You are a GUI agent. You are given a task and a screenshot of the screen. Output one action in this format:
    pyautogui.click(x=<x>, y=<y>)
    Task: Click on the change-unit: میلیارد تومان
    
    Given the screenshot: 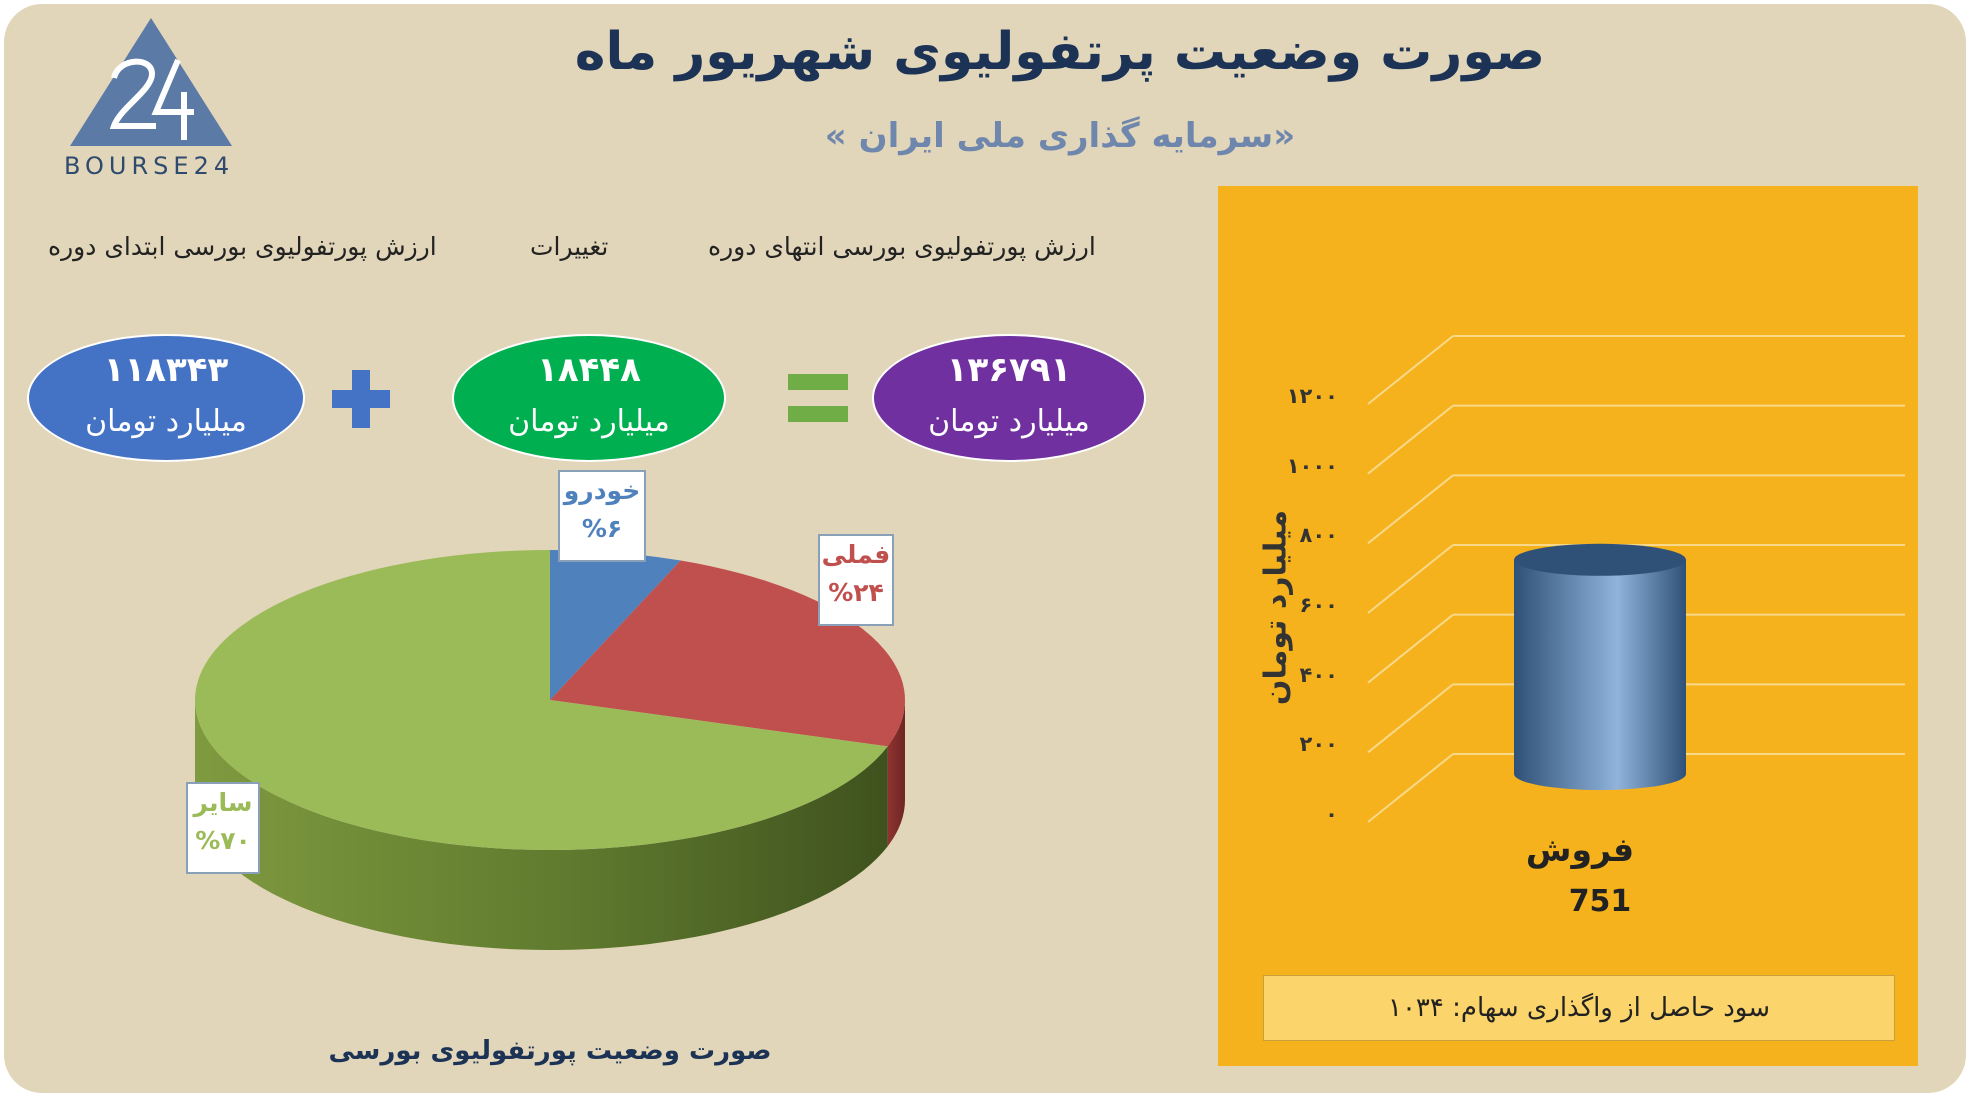 What is the action you would take?
    pyautogui.click(x=589, y=421)
    